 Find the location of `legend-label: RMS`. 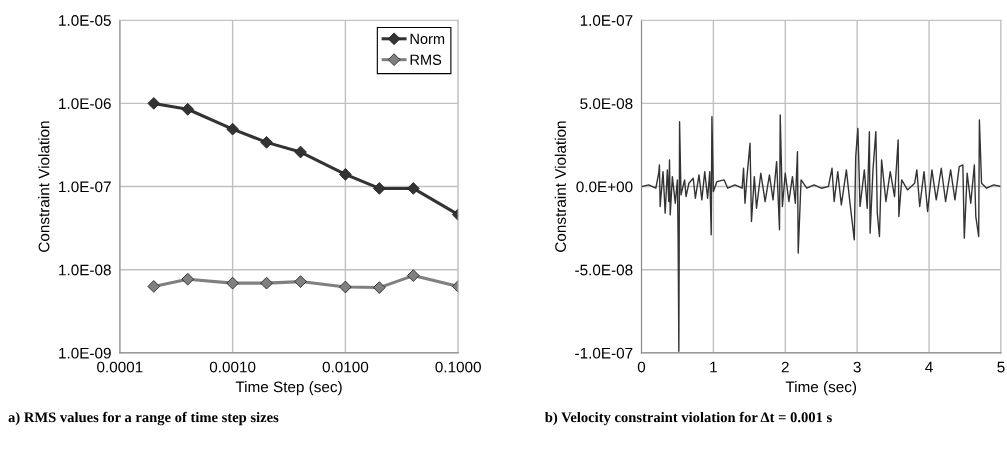

legend-label: RMS is located at coordinates (426, 59).